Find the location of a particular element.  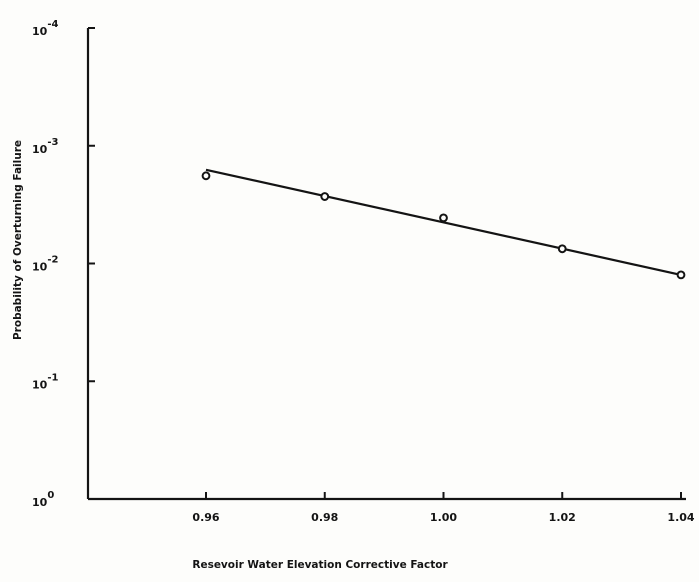

data-series is located at coordinates (443, 224).